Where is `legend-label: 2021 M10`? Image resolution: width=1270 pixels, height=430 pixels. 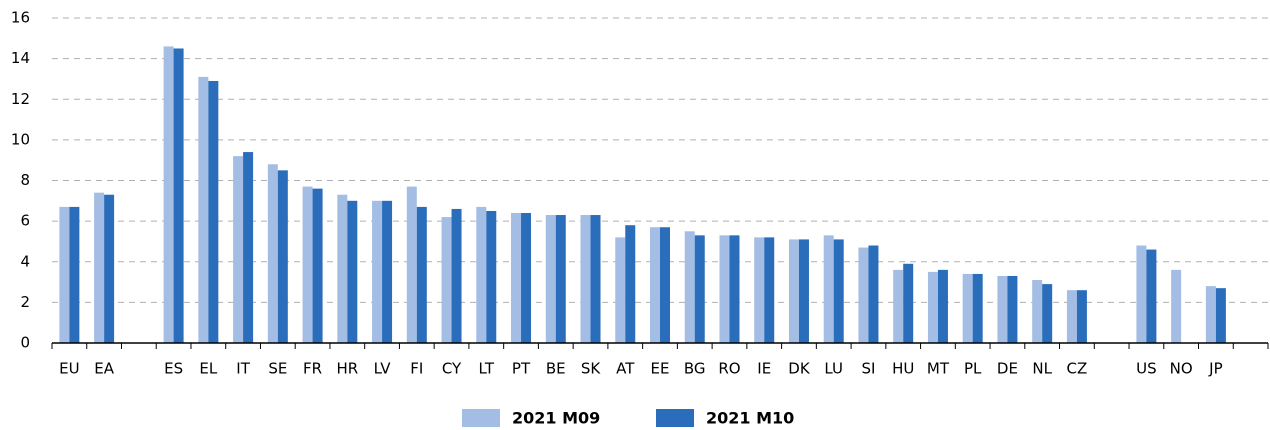
legend-label: 2021 M10 is located at coordinates (750, 418).